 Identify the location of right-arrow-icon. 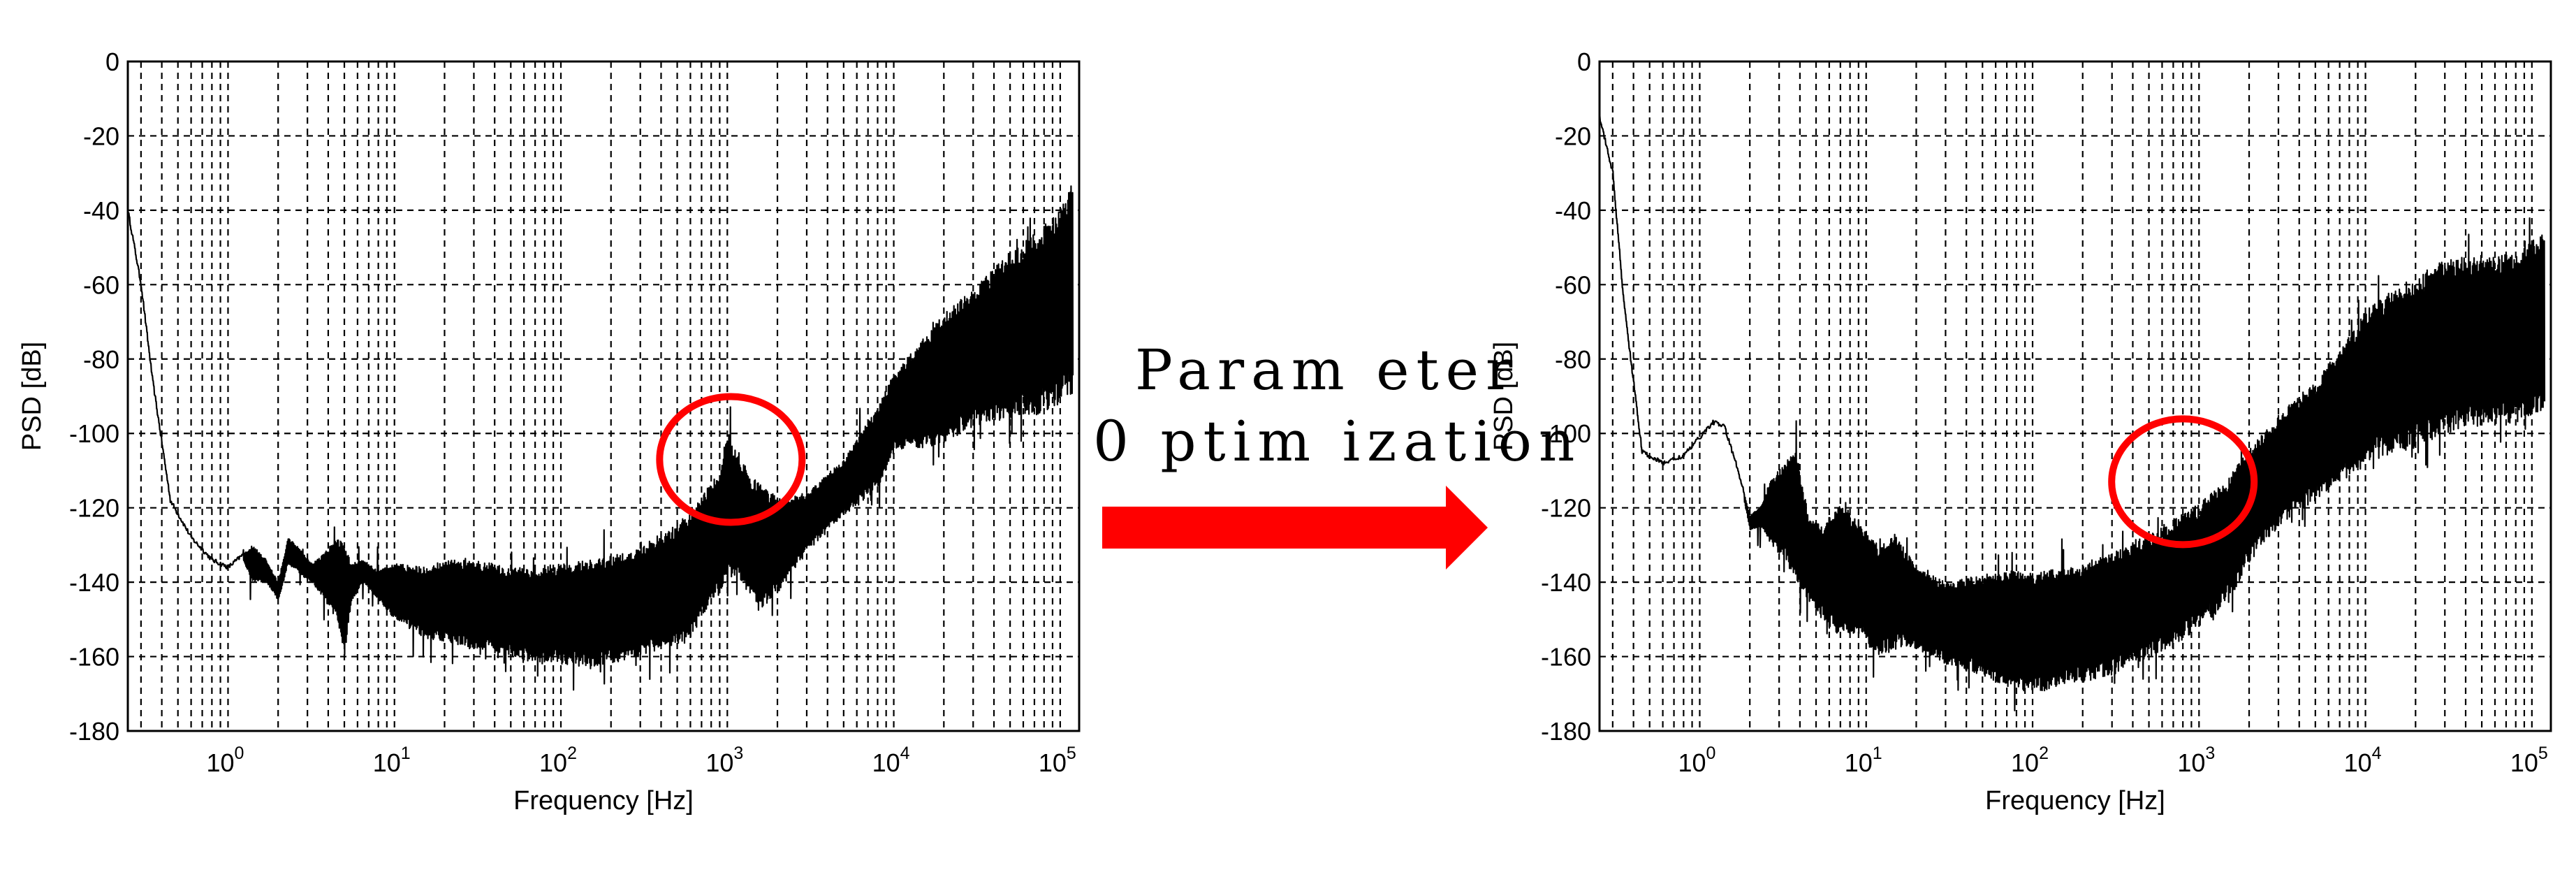
(1295, 528).